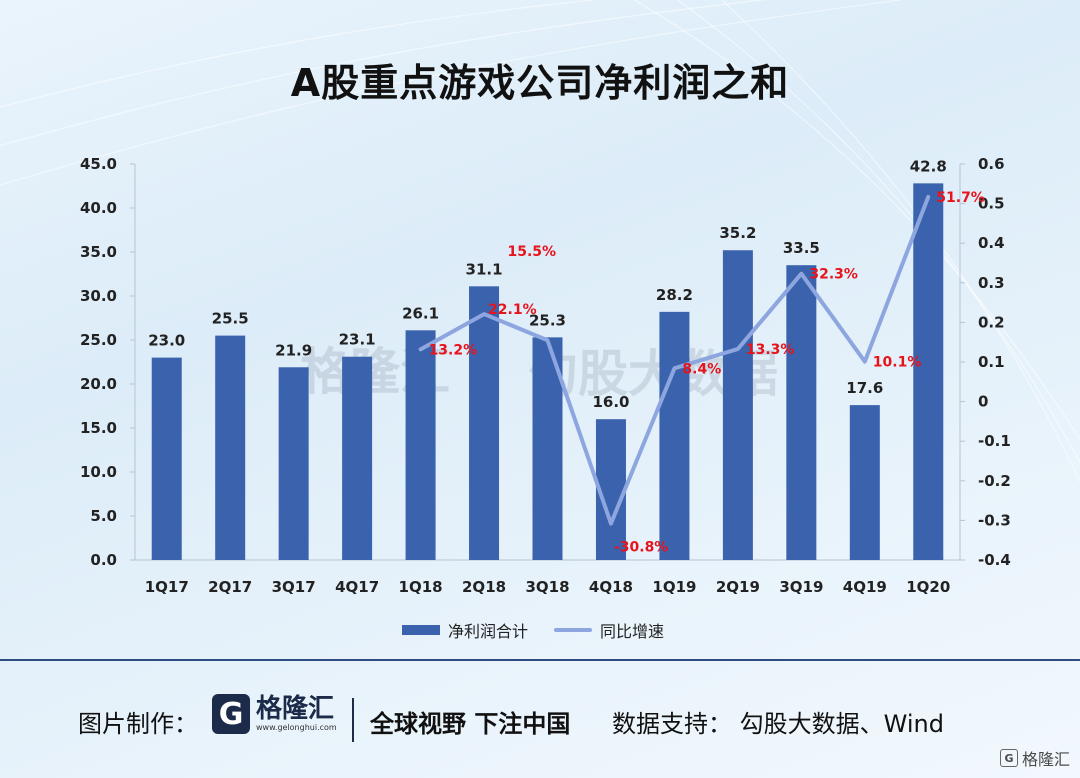  Describe the element at coordinates (103, 560) in the screenshot. I see `left-tick-label: 0.0` at that location.